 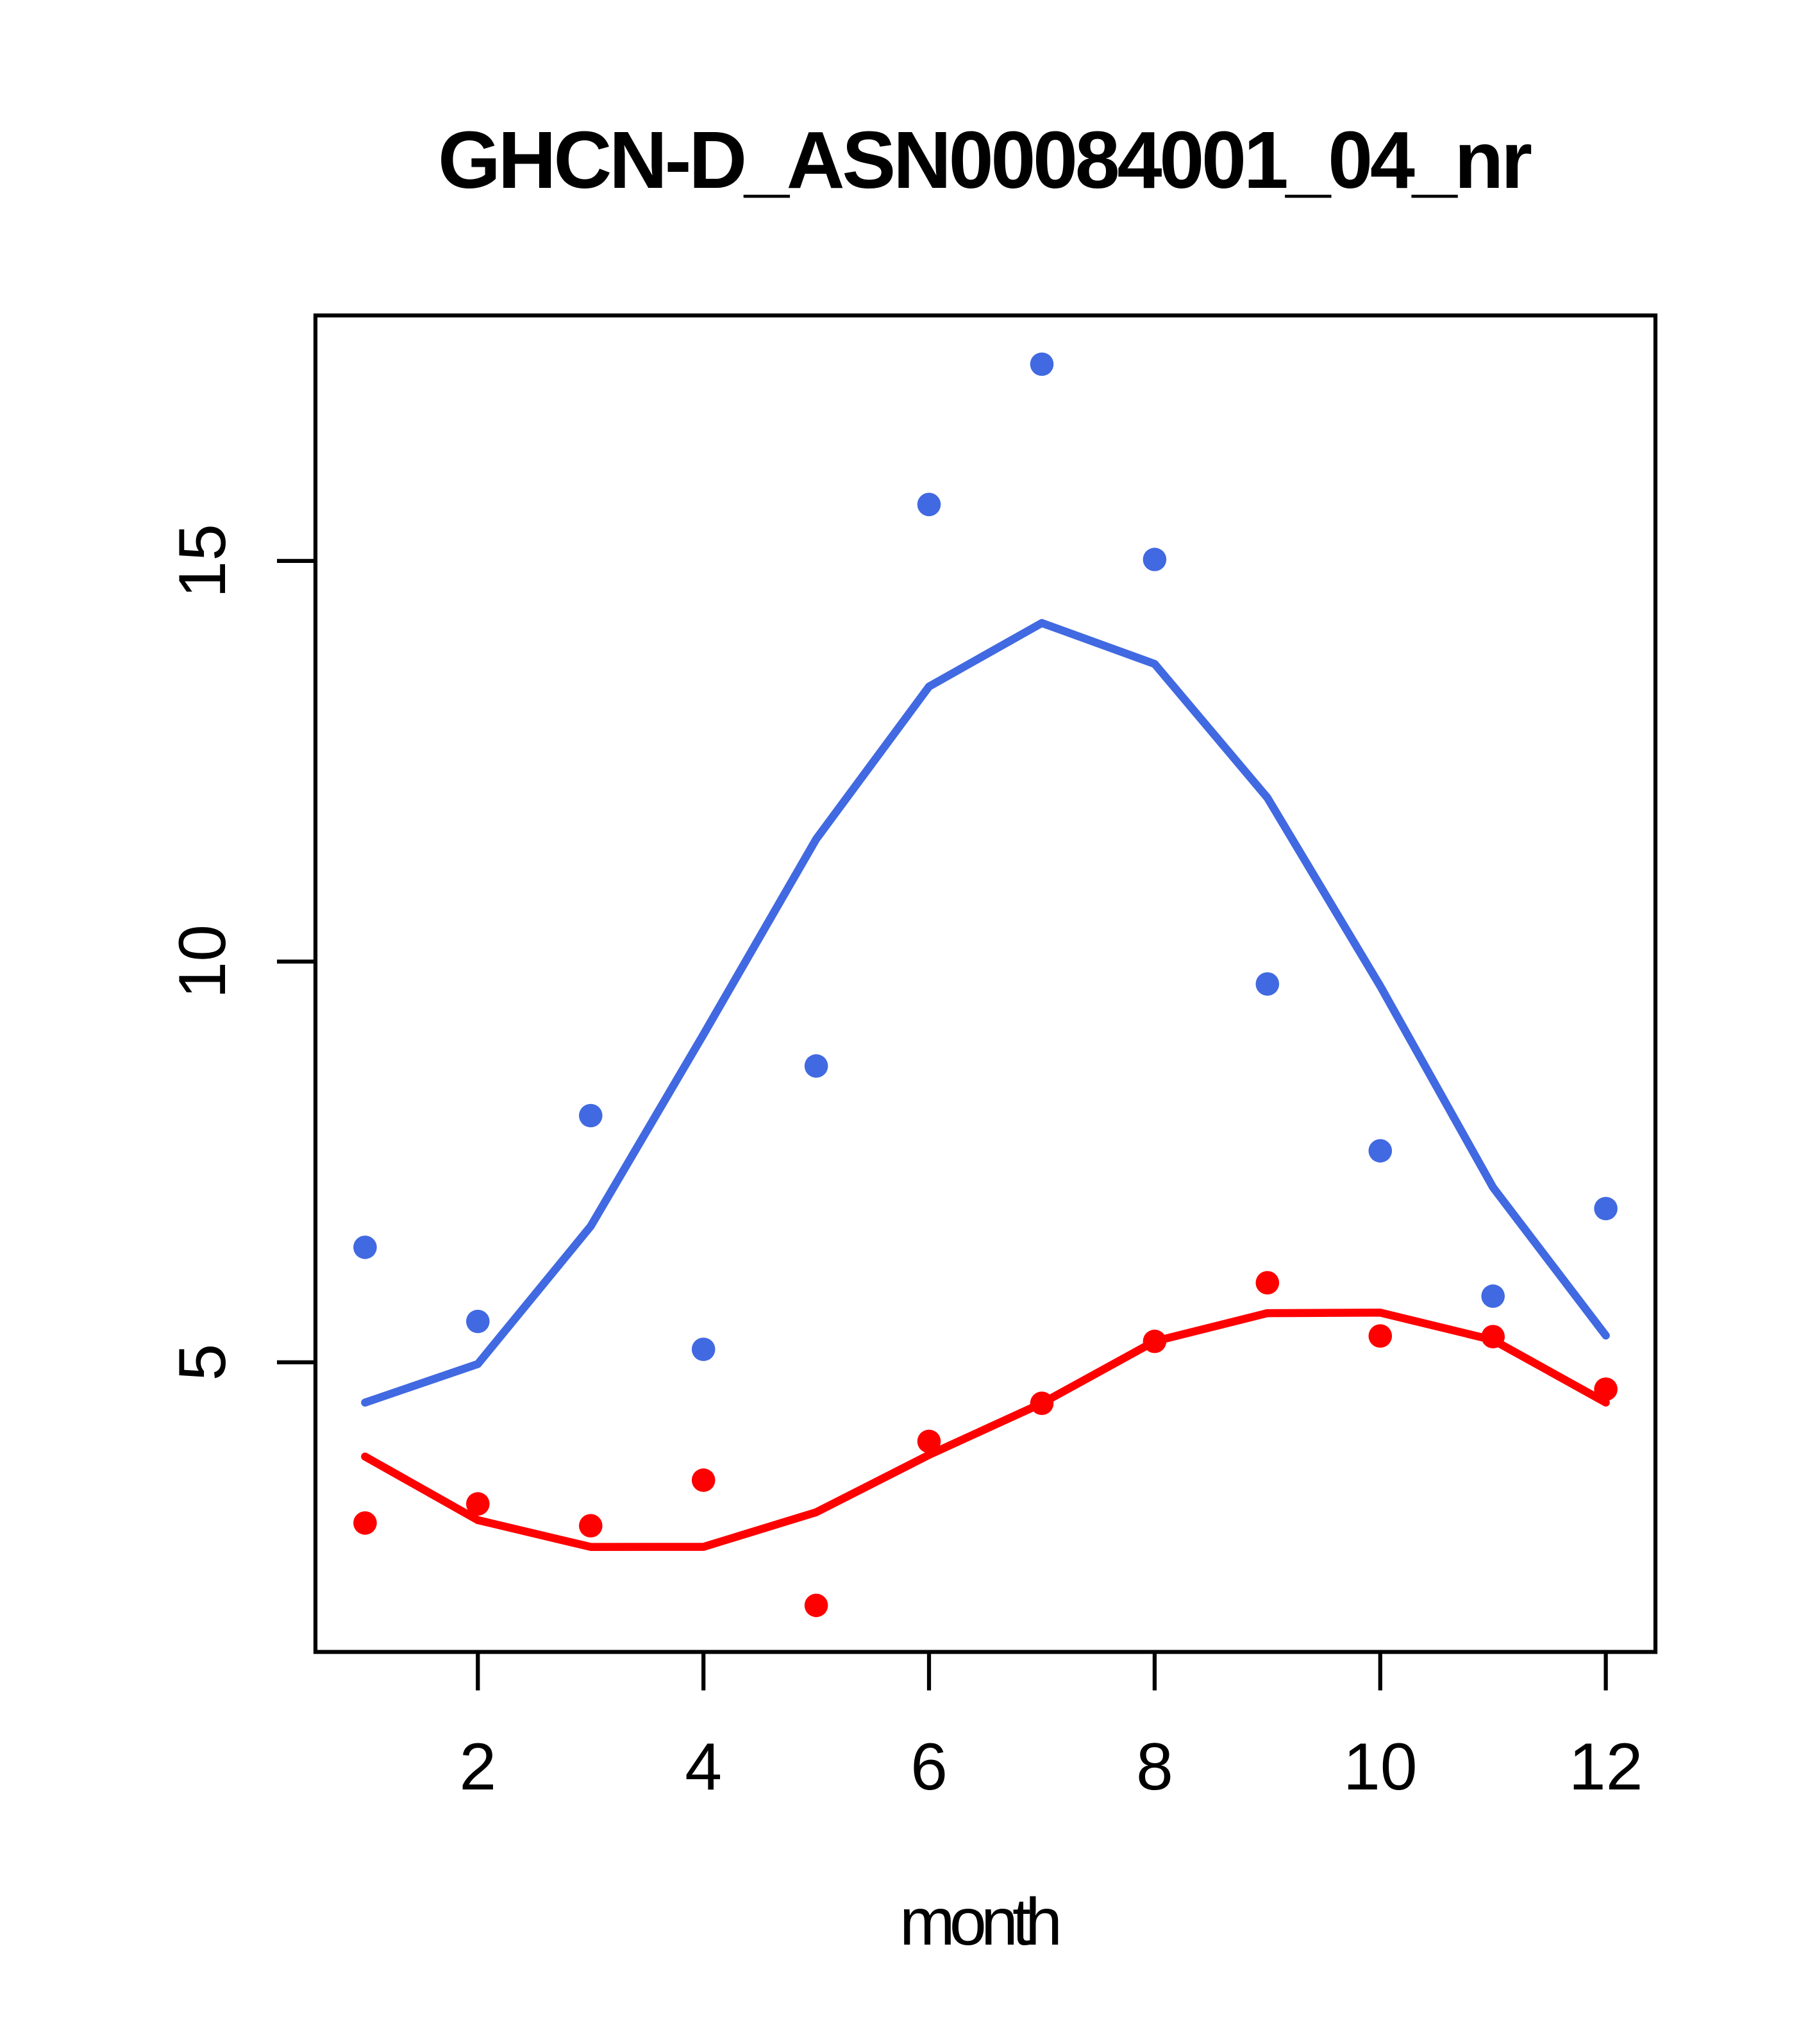 What do you see at coordinates (202, 1363) in the screenshot?
I see `svg-text: 5` at bounding box center [202, 1363].